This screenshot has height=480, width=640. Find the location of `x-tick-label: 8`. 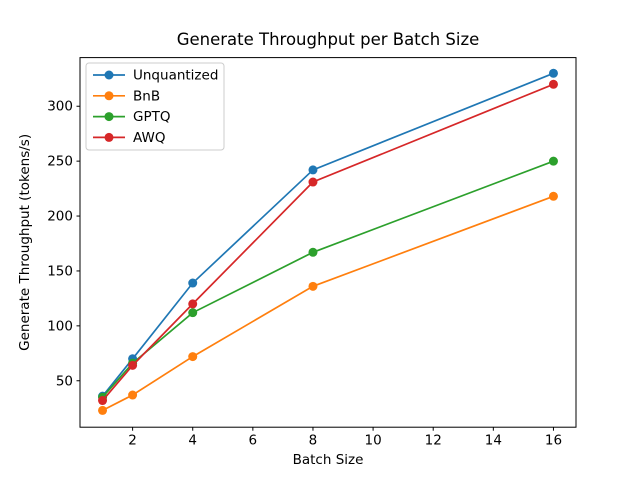

x-tick-label: 8 is located at coordinates (313, 441).